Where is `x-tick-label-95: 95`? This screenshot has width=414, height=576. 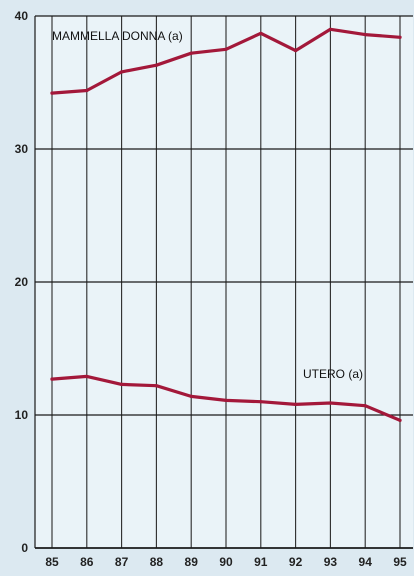
x-tick-label-95: 95 is located at coordinates (400, 562).